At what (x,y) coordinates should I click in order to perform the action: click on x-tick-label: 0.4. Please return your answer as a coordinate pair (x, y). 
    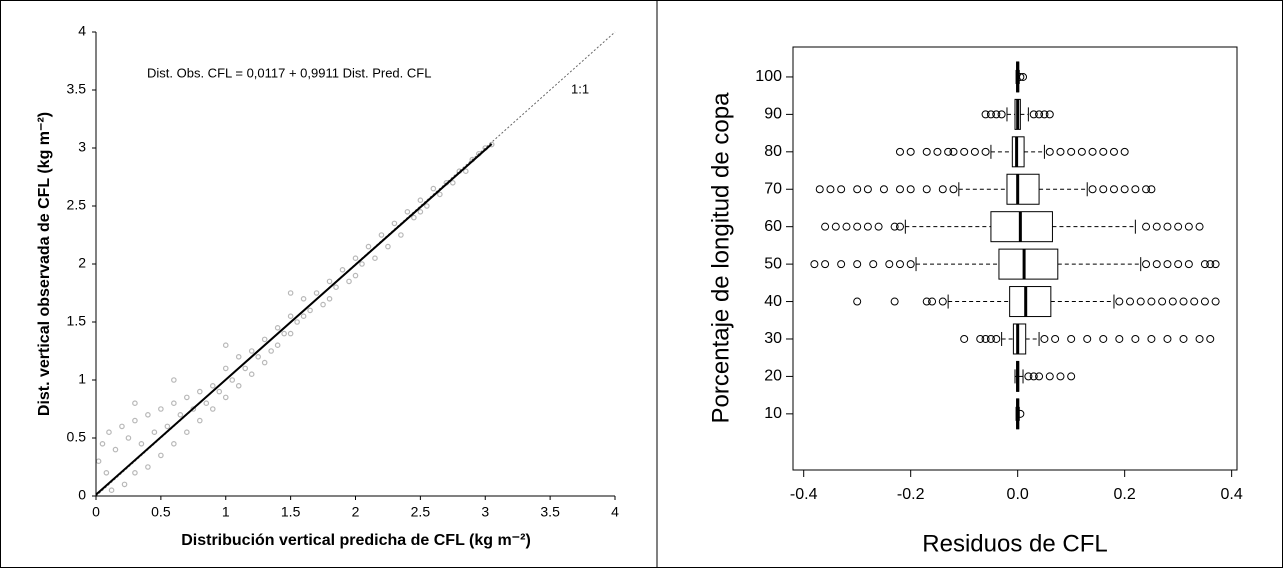
    Looking at the image, I should click on (1232, 494).